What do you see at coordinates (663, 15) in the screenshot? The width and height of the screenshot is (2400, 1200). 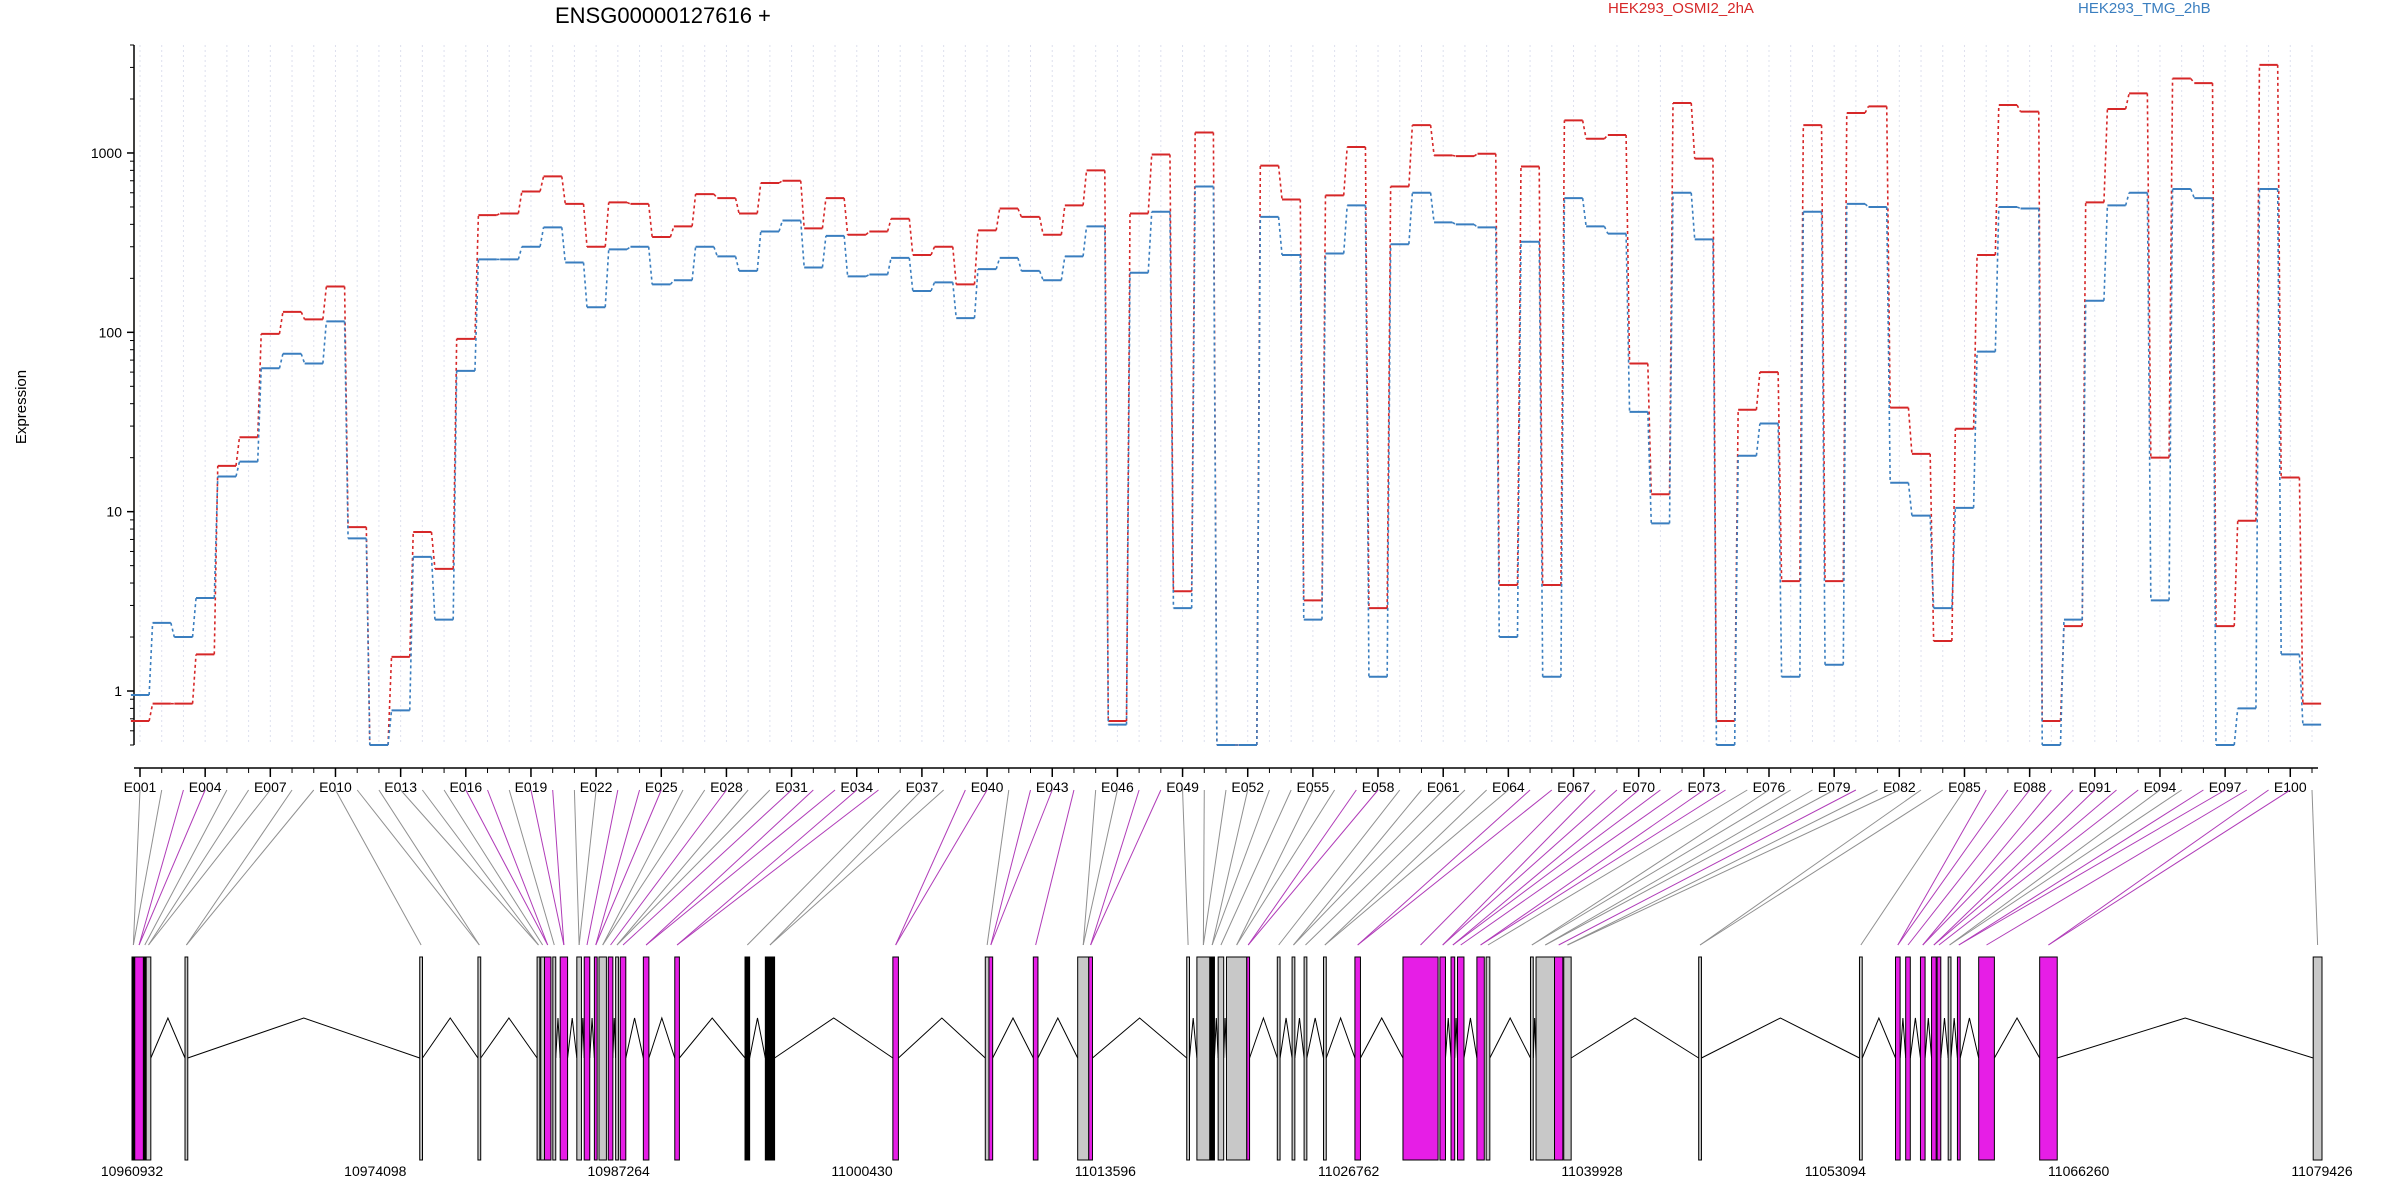 I see `chart-title: ENSG00000127616 +` at bounding box center [663, 15].